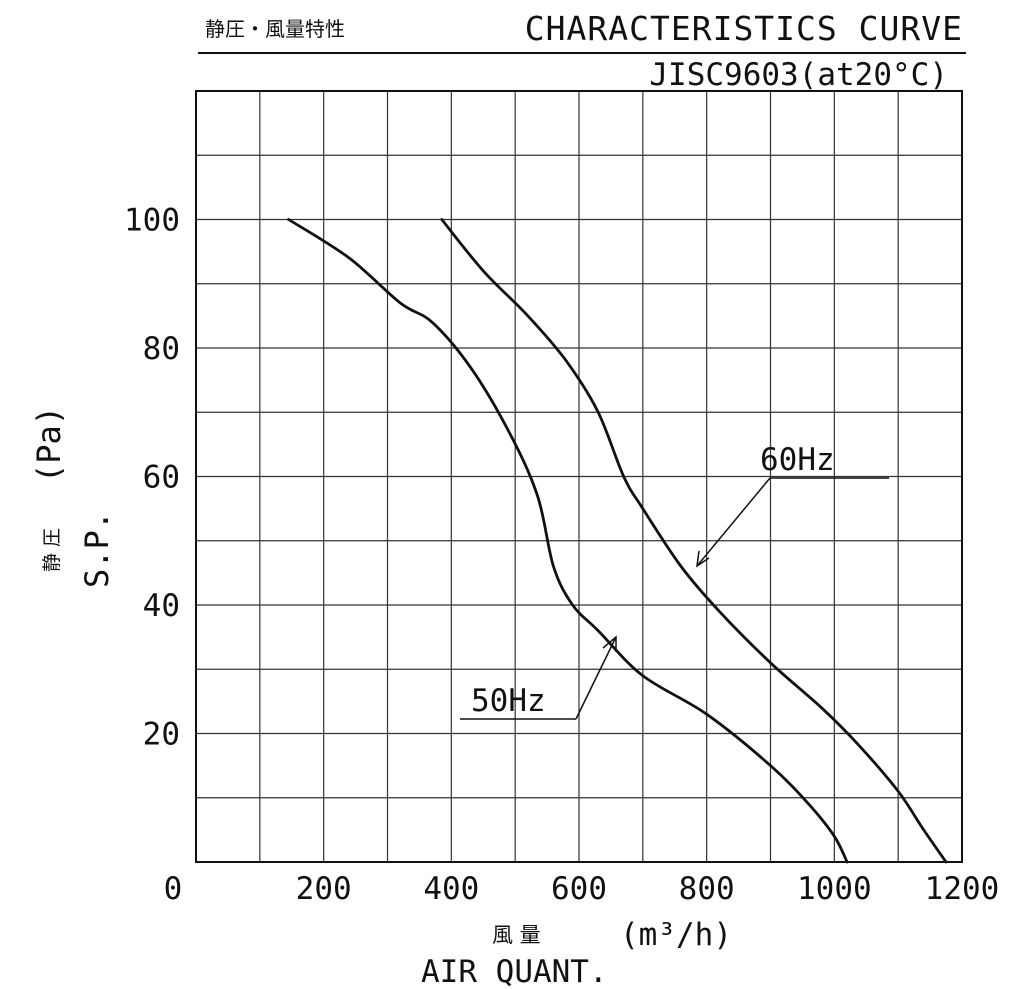  What do you see at coordinates (609, 643) in the screenshot?
I see `arrowhead-50hz-icon` at bounding box center [609, 643].